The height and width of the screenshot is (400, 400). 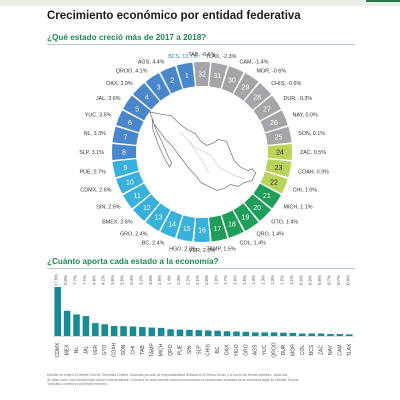 What do you see at coordinates (187, 280) in the screenshot?
I see `bar-value-label: 2.2%` at bounding box center [187, 280].